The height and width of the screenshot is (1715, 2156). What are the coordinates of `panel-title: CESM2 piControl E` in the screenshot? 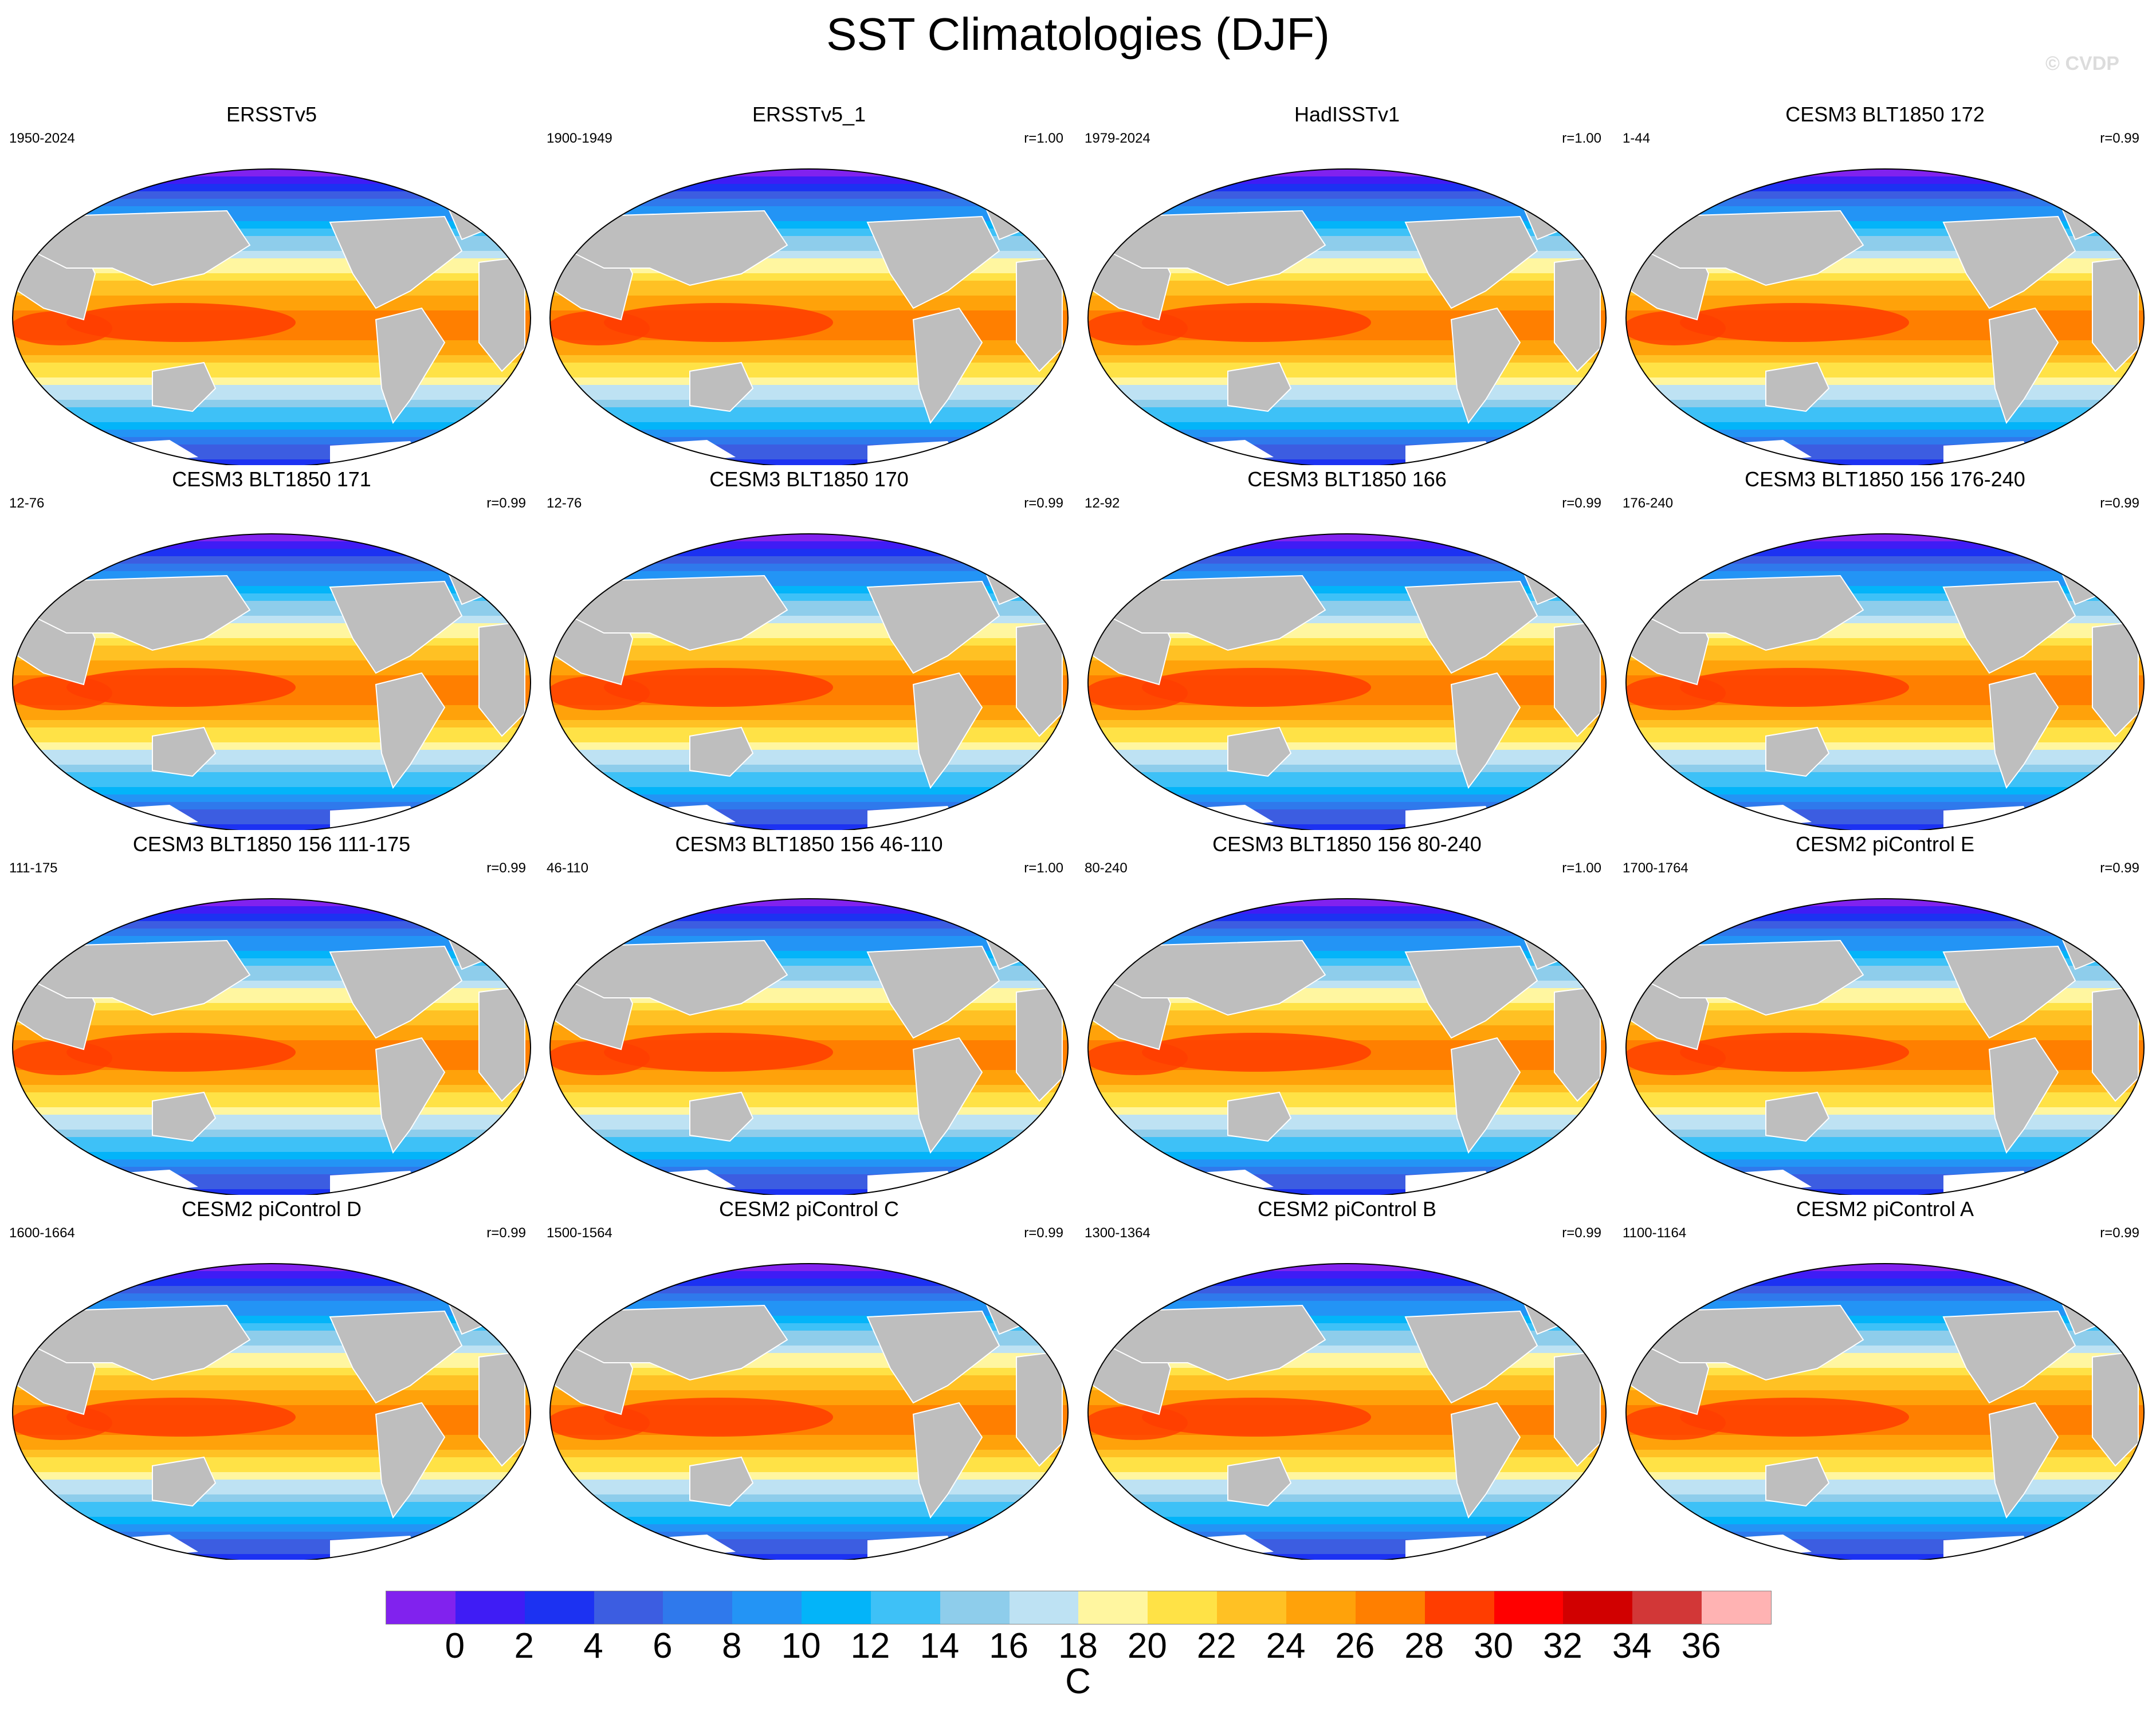 It's located at (1885, 844).